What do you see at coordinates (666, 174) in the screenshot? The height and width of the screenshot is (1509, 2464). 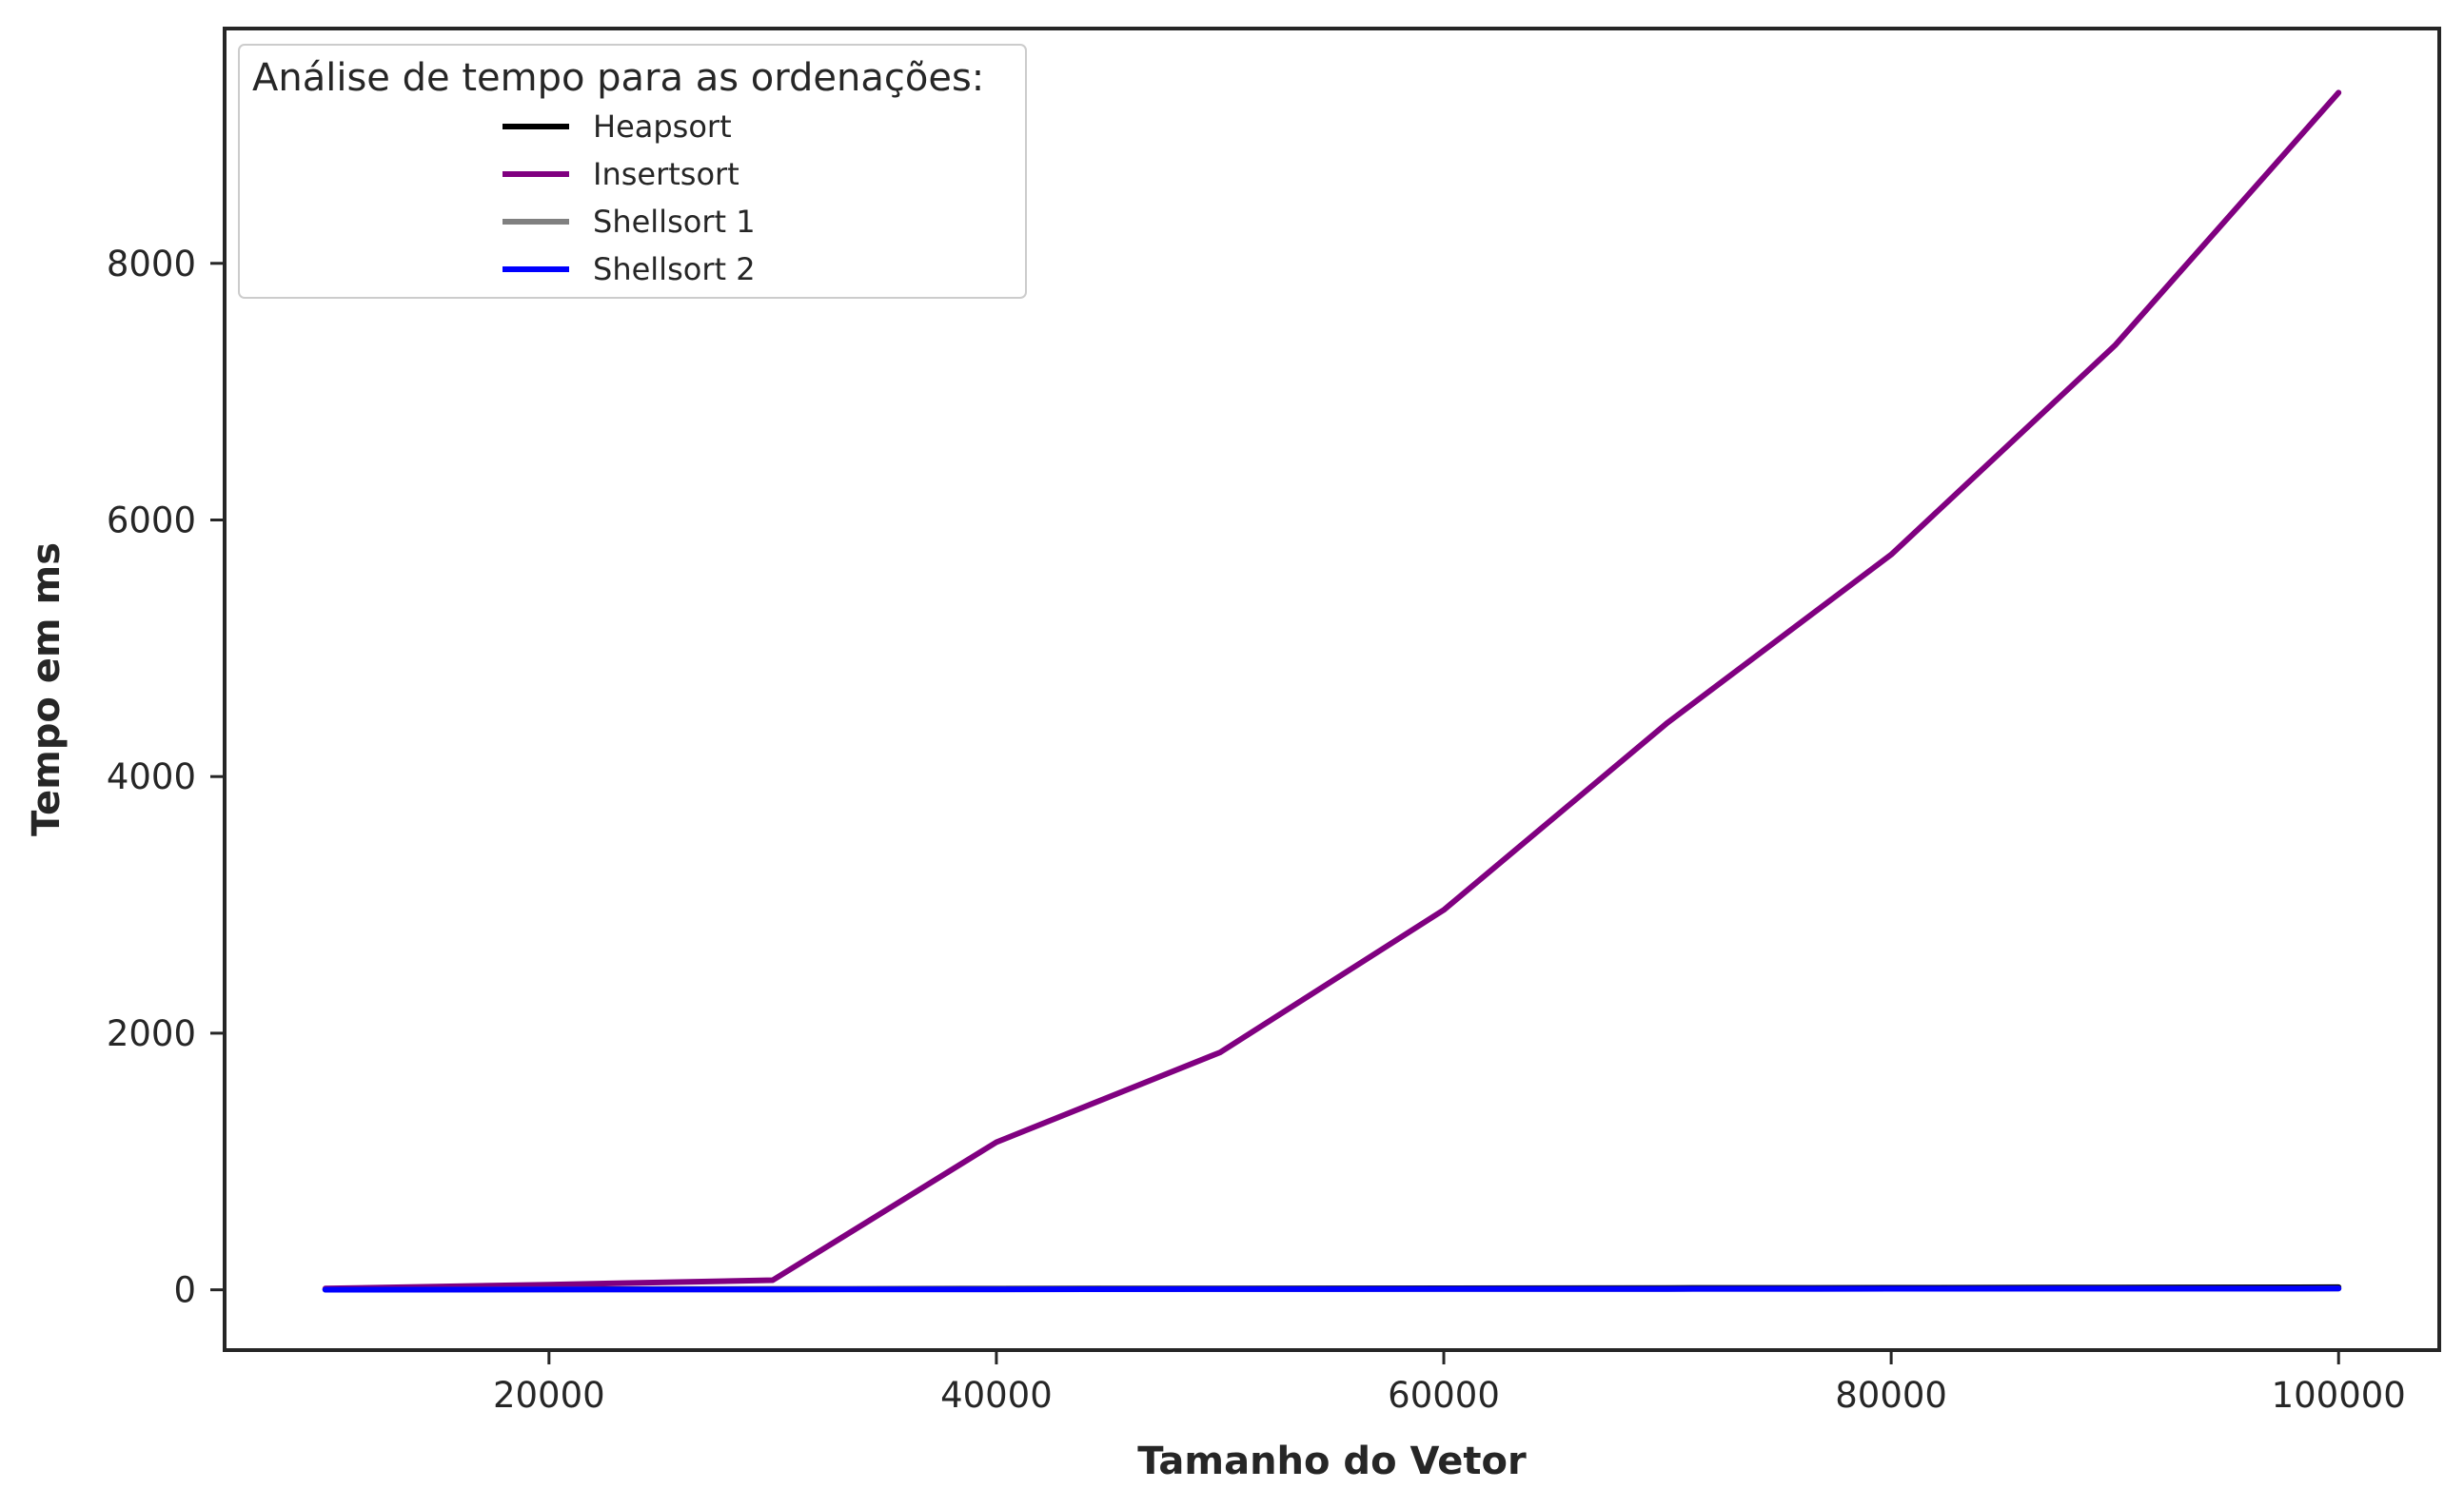 I see `legend-label: Insertsort` at bounding box center [666, 174].